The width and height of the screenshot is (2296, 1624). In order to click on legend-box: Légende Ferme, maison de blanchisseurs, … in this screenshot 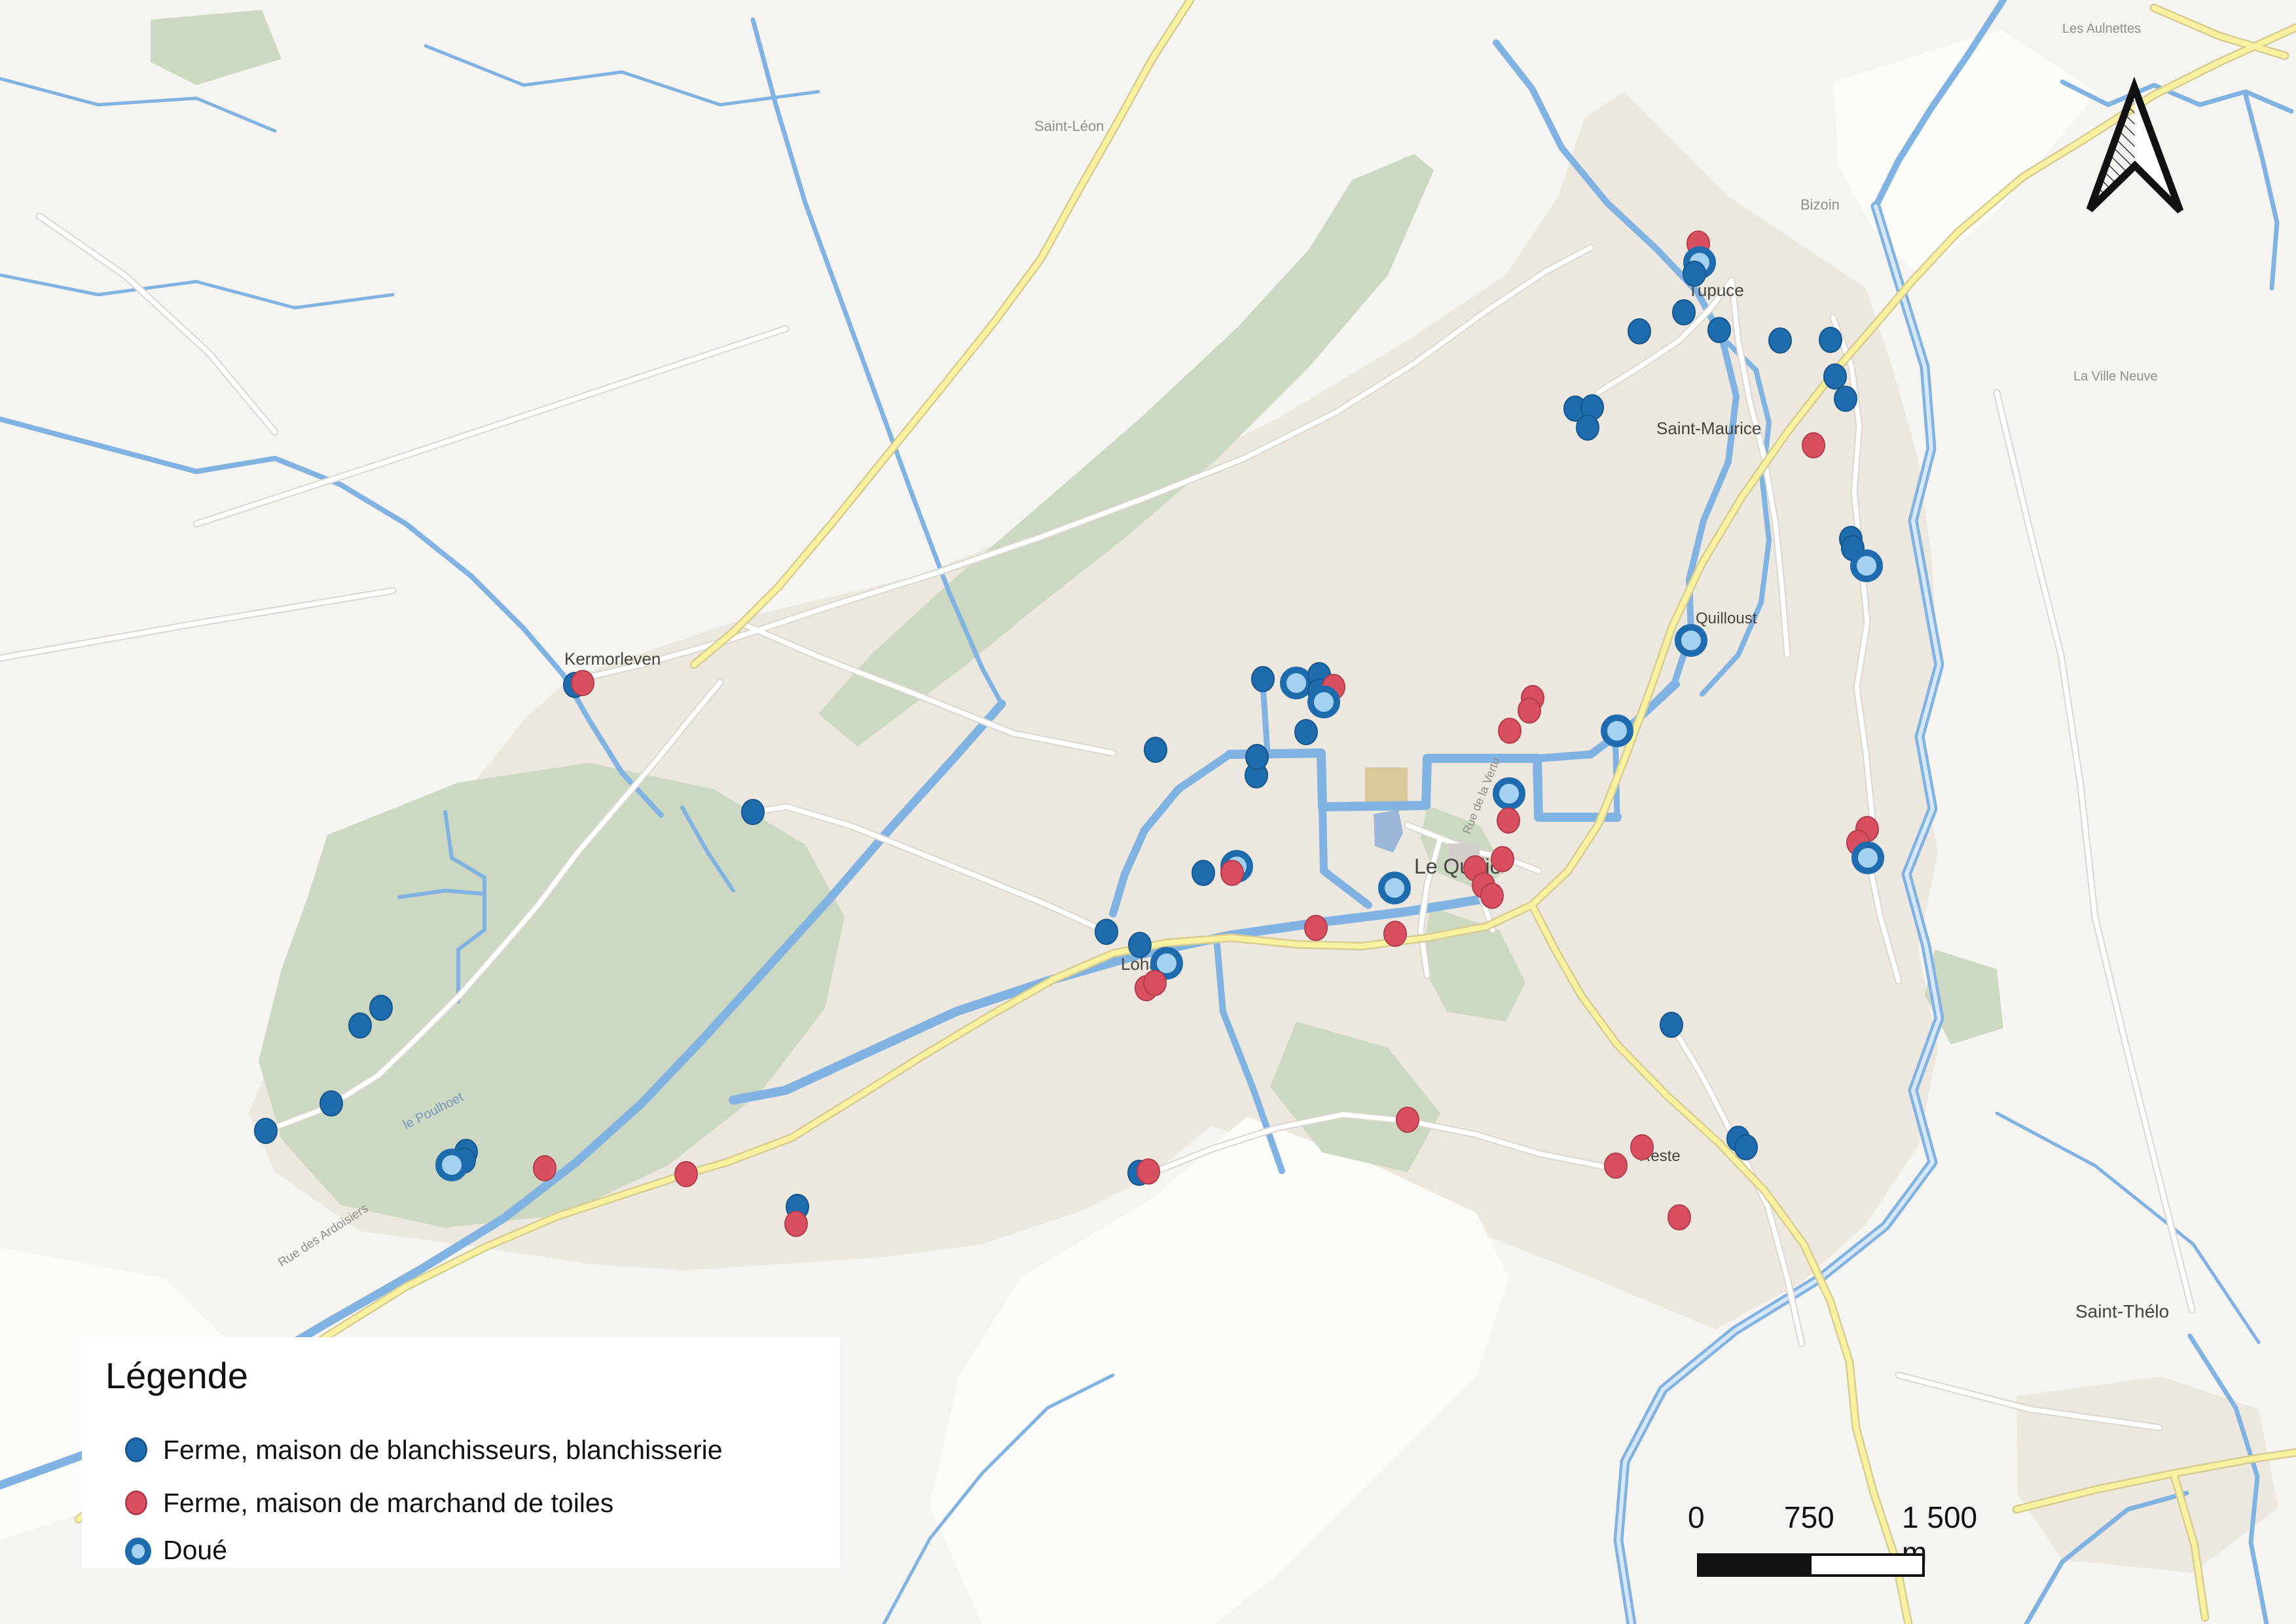, I will do `click(461, 1452)`.